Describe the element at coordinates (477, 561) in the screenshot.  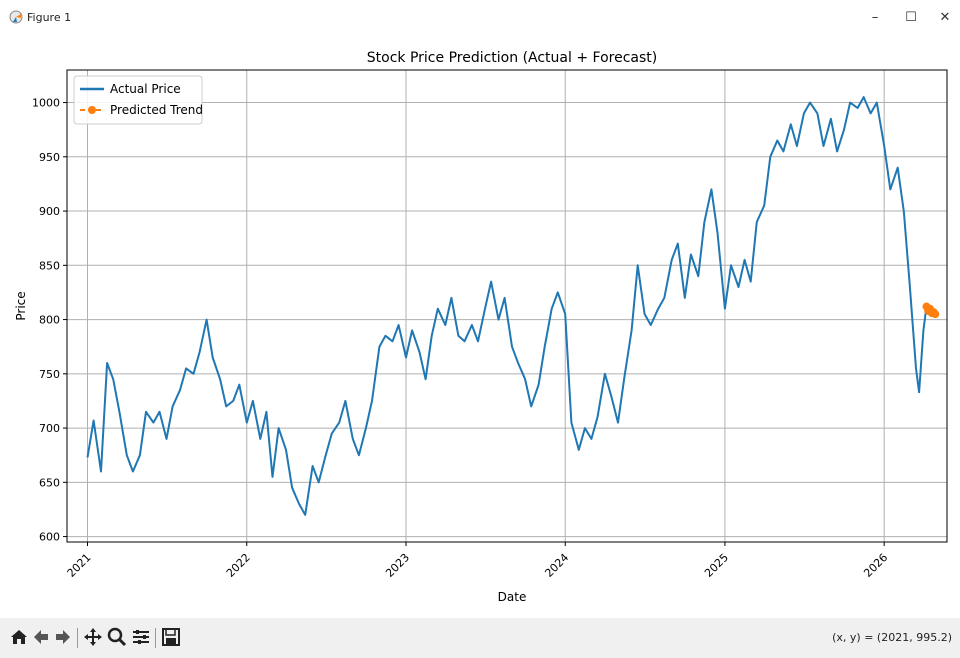
I see `x-axis: 2021 2022 2023 2024 2025 2026` at that location.